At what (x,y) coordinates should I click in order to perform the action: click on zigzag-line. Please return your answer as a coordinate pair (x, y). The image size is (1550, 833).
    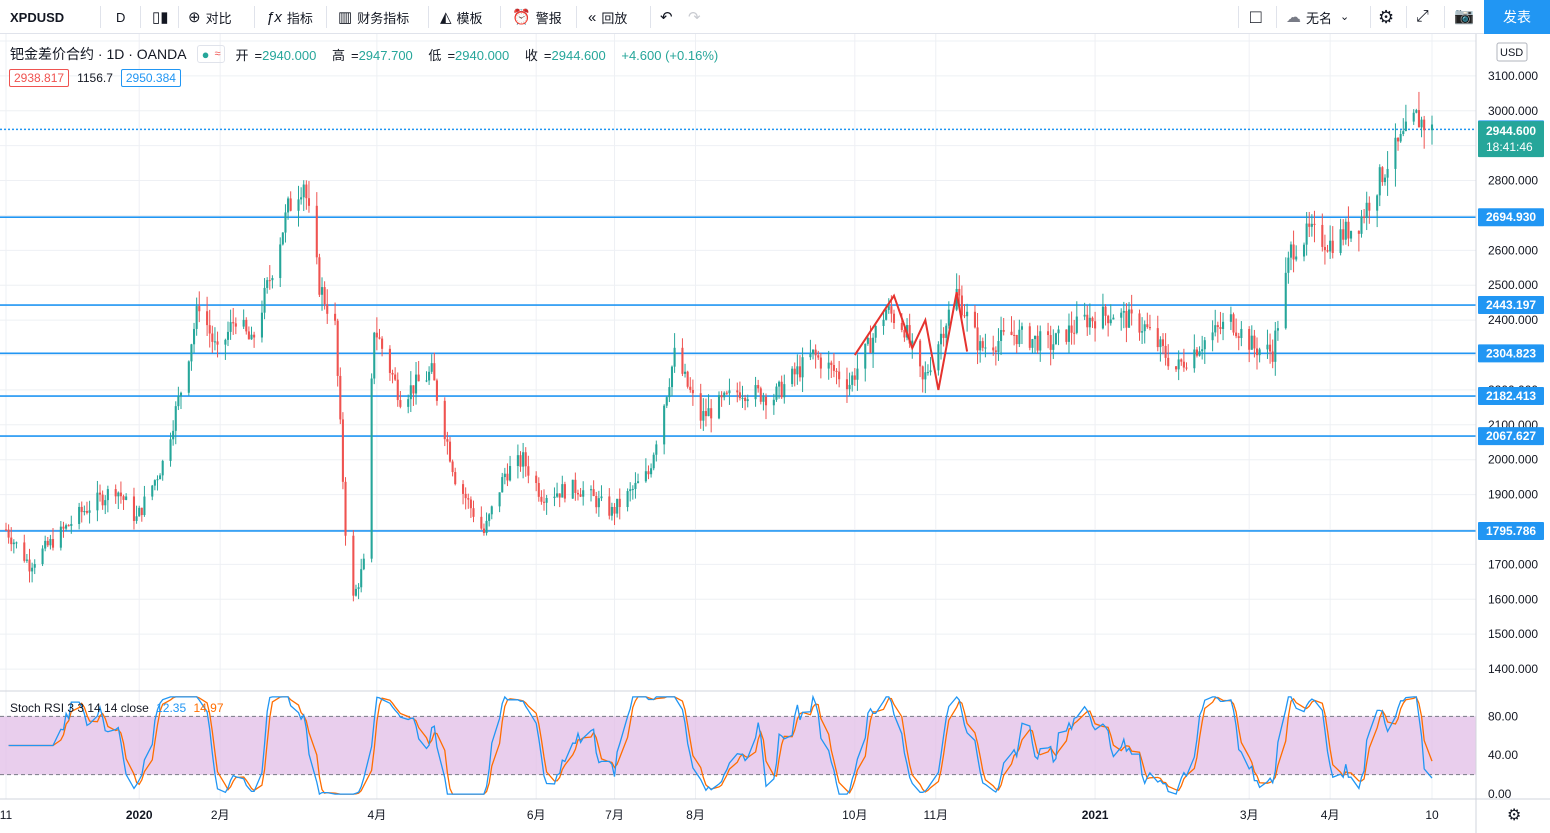
    Looking at the image, I should click on (911, 341).